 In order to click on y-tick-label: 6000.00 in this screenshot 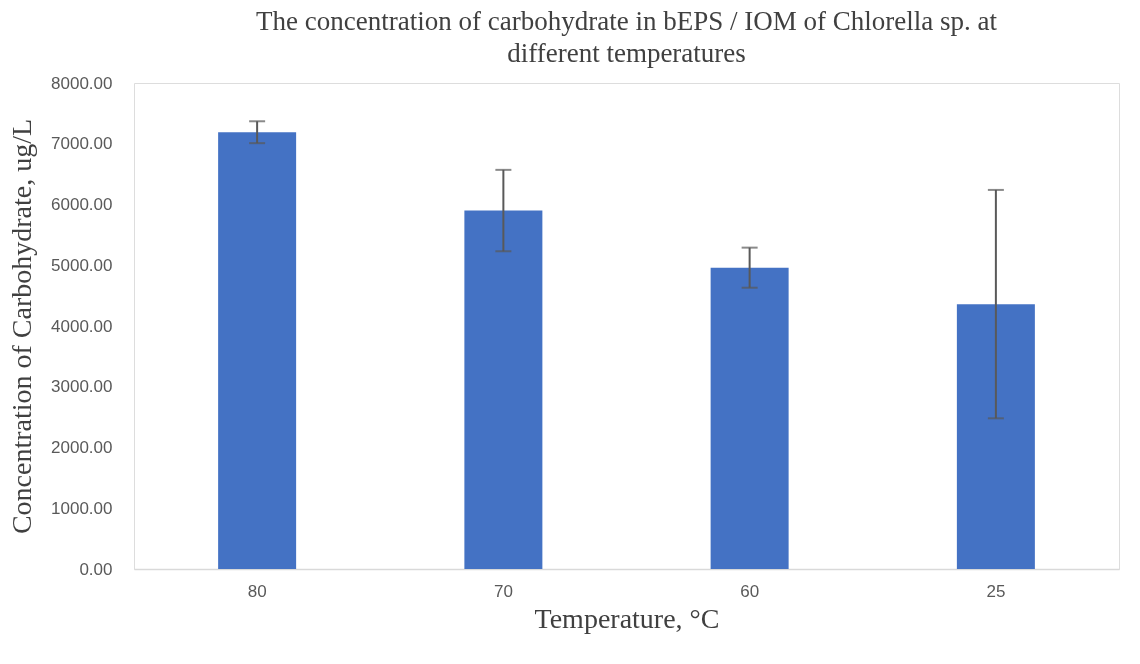, I will do `click(82, 204)`.